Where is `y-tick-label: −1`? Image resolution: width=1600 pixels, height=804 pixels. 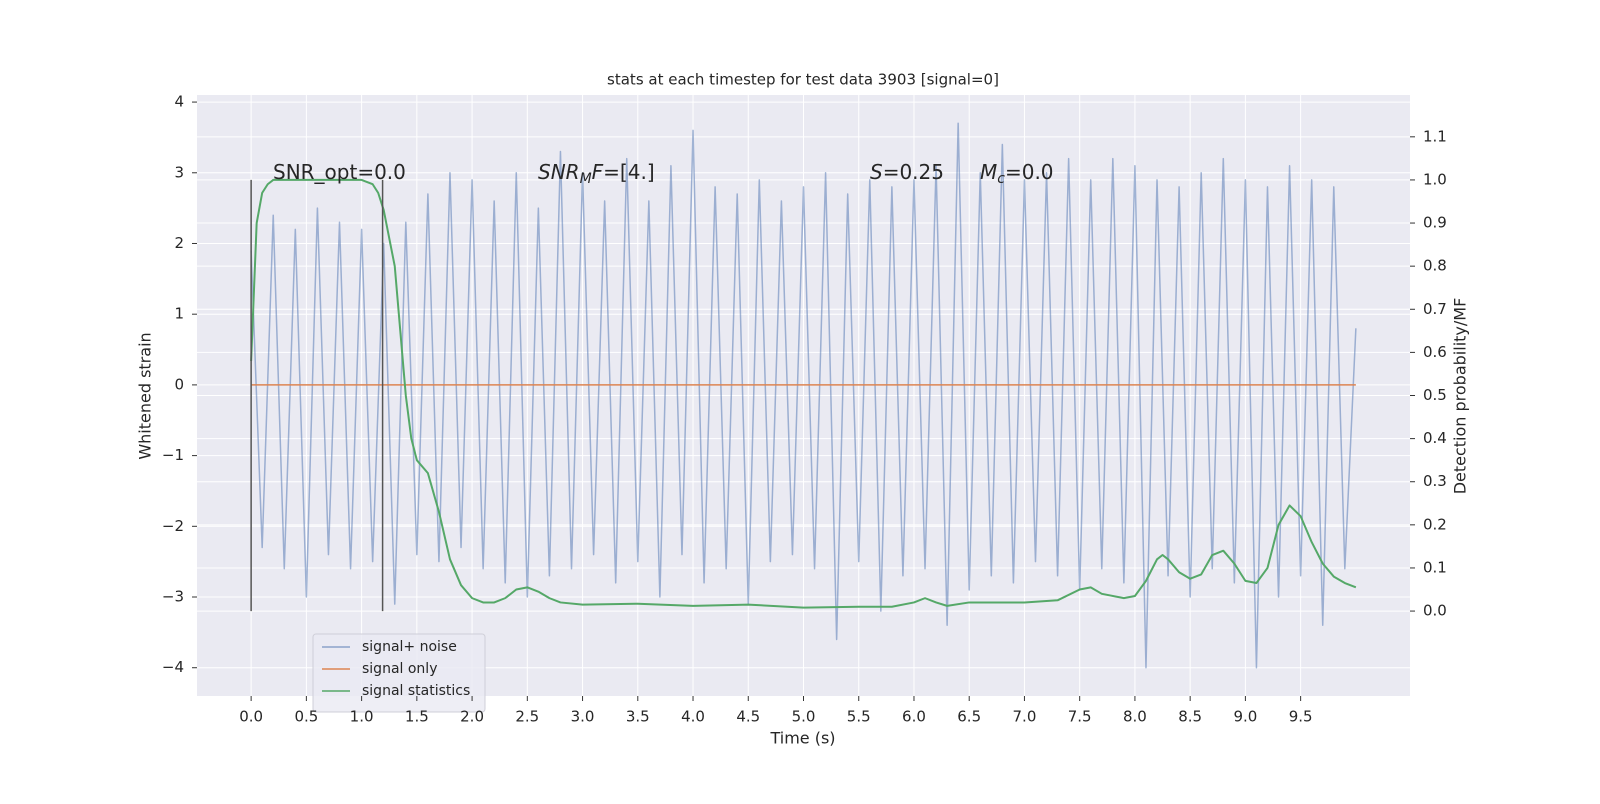 y-tick-label: −1 is located at coordinates (173, 455).